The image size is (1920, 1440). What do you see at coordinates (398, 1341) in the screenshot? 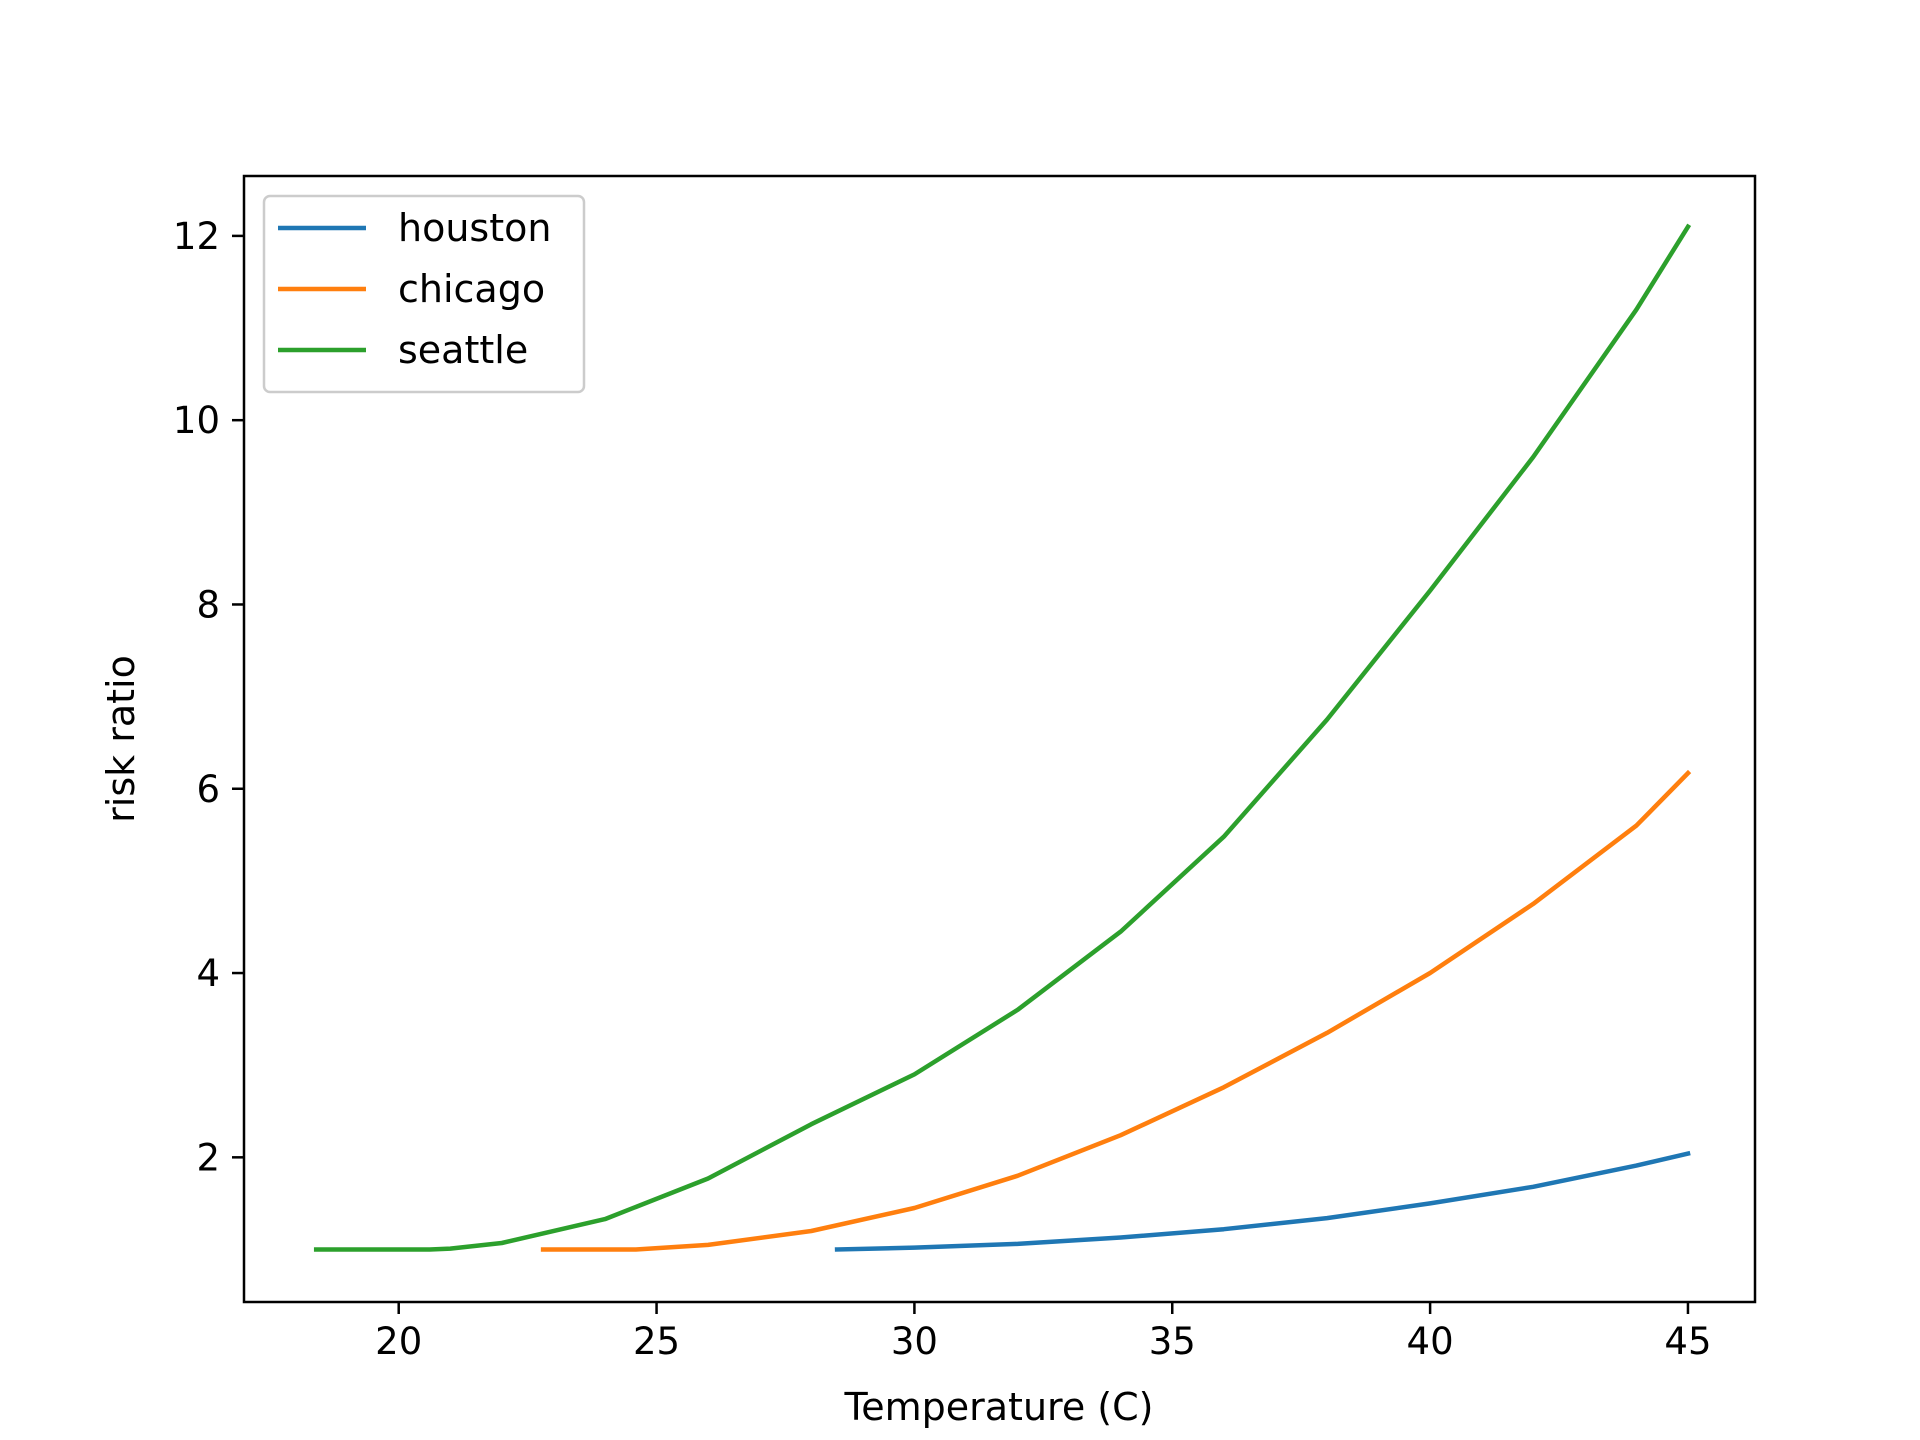
I see `x-tick-label: 20` at bounding box center [398, 1341].